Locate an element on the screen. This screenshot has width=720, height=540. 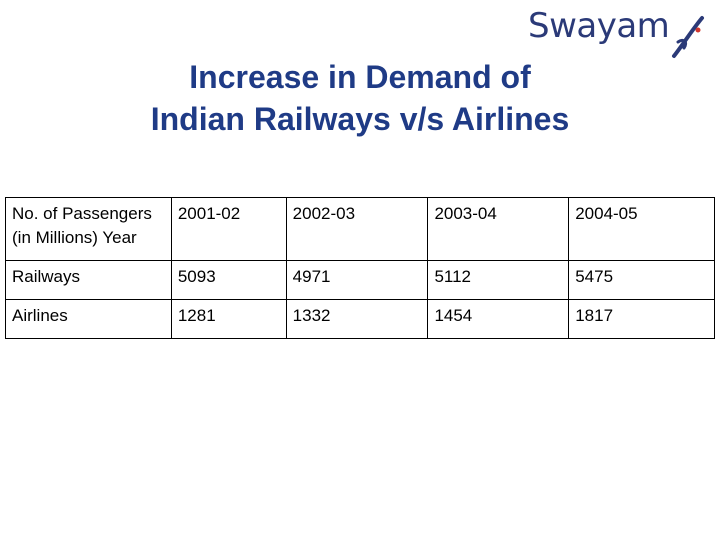
row-label-cell: Airlines is located at coordinates (88, 319).